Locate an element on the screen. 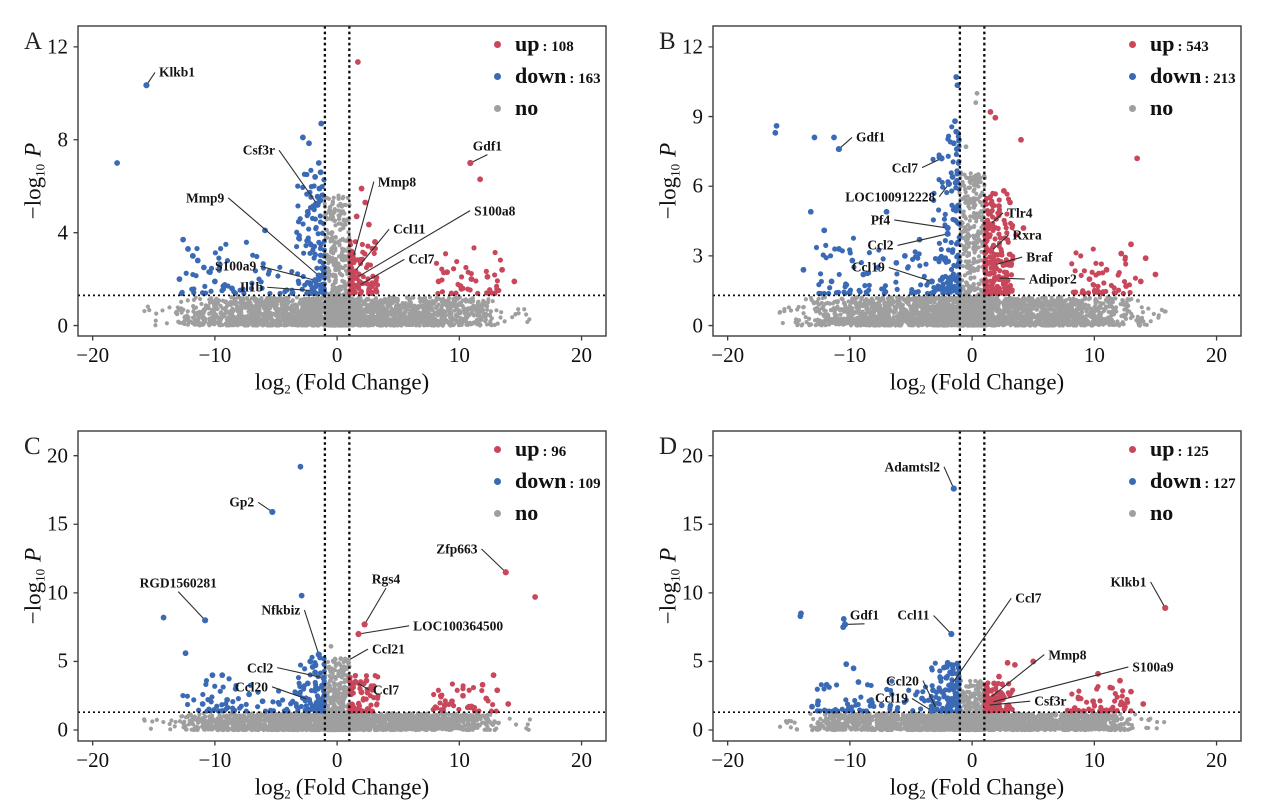 This screenshot has height=810, width=1270. gene-label-Nfkbiz: Nfkbiz is located at coordinates (281, 610).